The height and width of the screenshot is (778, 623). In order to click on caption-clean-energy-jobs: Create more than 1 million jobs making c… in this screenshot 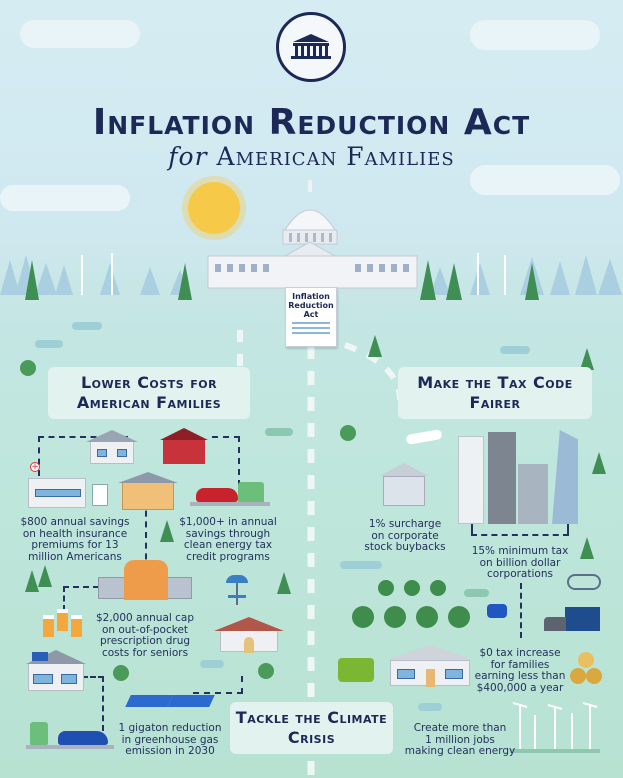, I will do `click(460, 739)`.